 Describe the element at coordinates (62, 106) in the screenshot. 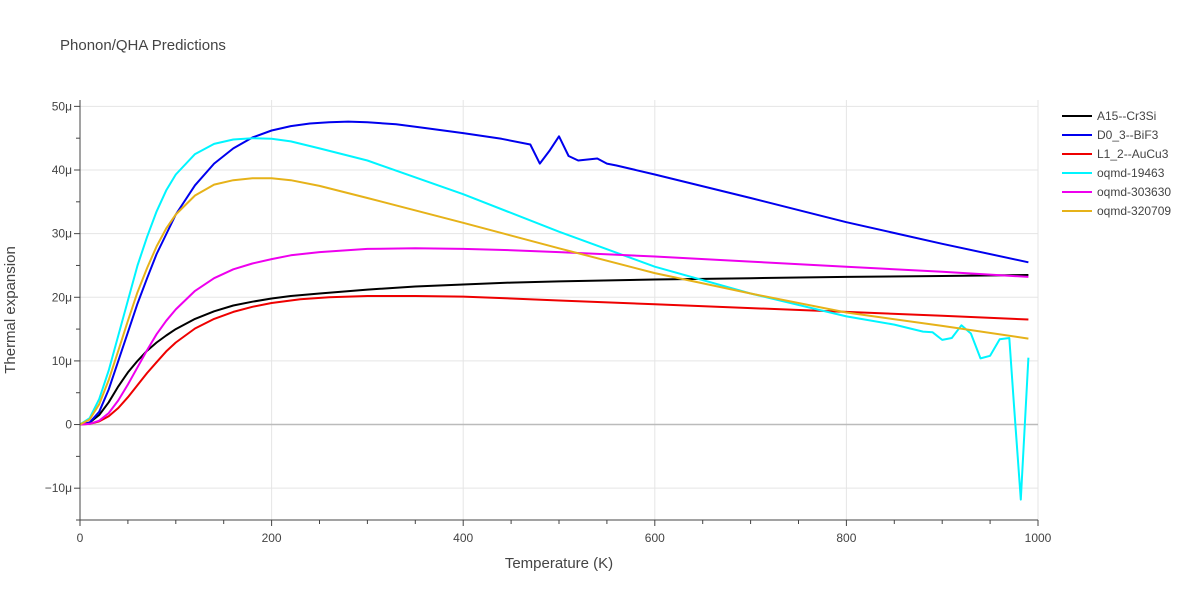

I see `y-tick-label: 50μ` at that location.